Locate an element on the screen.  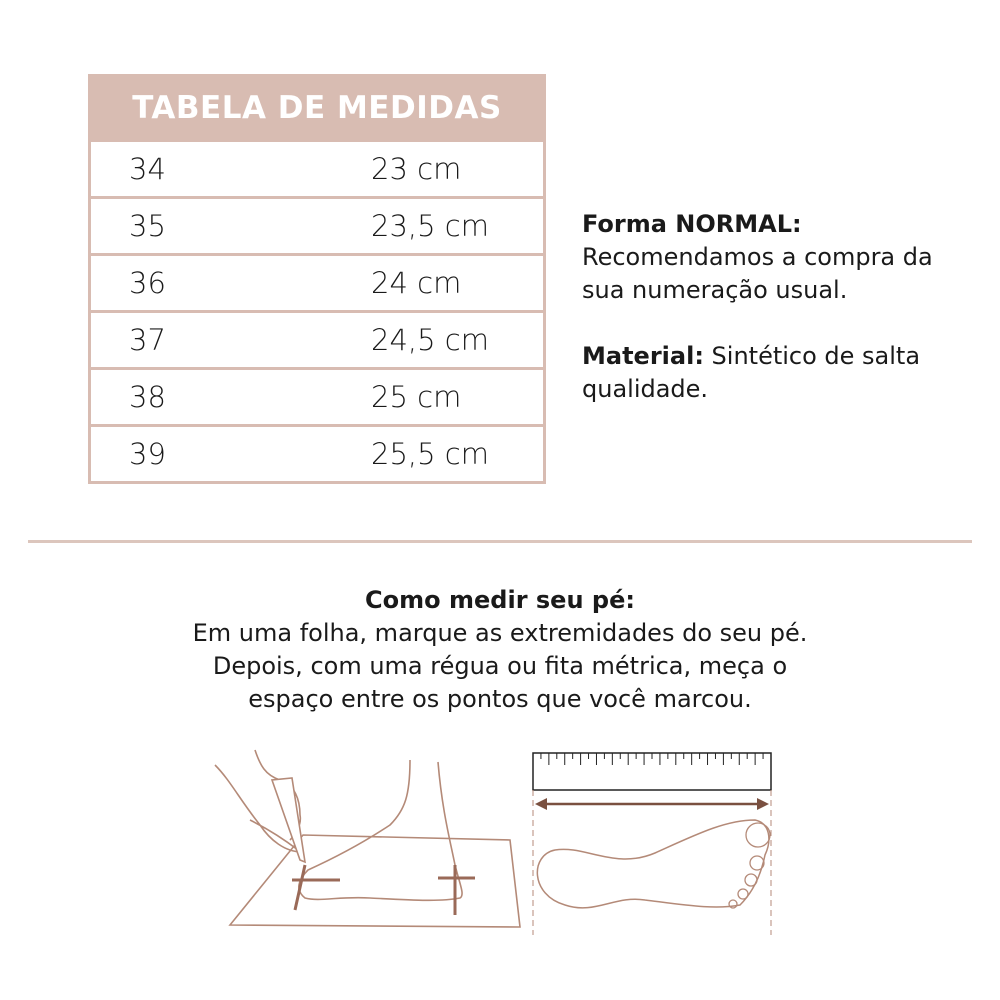
length-cell: 23,5 cm is located at coordinates (430, 226).